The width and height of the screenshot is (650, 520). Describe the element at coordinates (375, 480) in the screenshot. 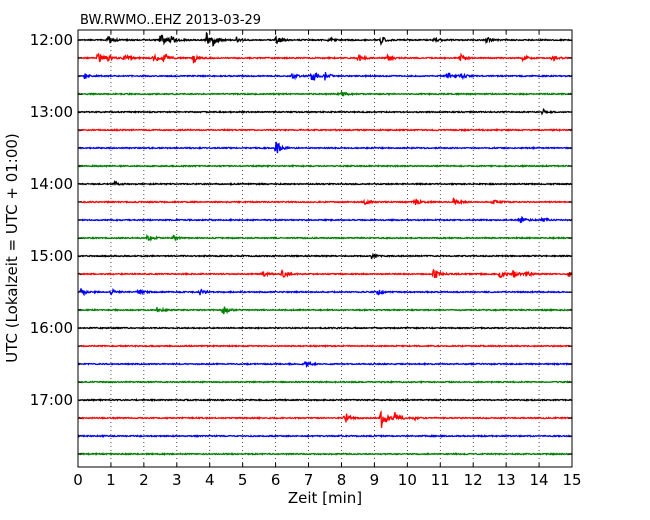

I see `x-tick-label: 9` at that location.